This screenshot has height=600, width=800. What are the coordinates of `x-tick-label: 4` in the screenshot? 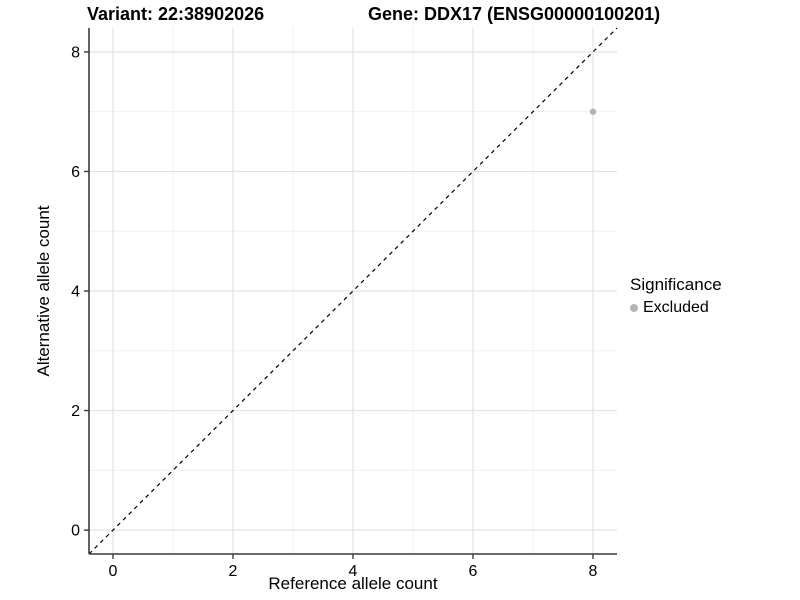 It's located at (353, 571).